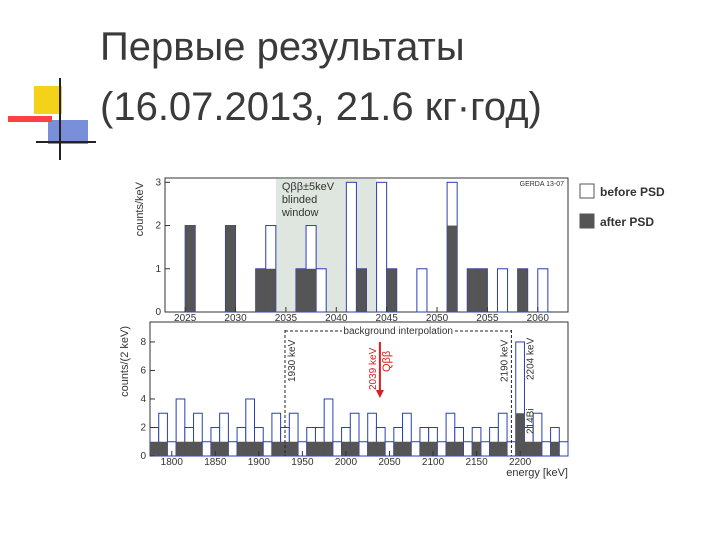  What do you see at coordinates (143, 342) in the screenshot?
I see `y-tick-label: 8` at bounding box center [143, 342].